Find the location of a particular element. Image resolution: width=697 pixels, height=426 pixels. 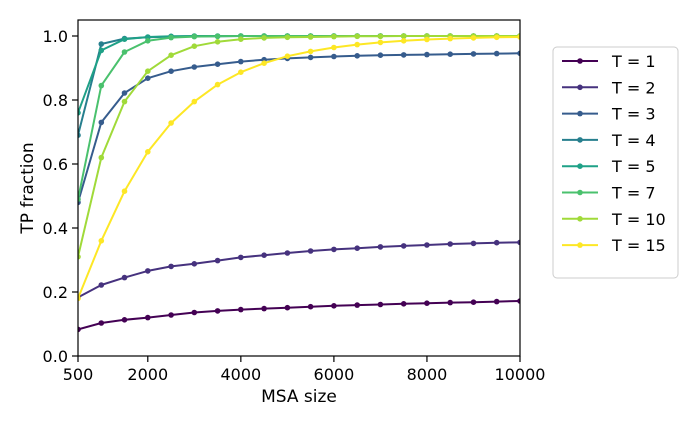

x-axis-label: MSA size is located at coordinates (299, 397).